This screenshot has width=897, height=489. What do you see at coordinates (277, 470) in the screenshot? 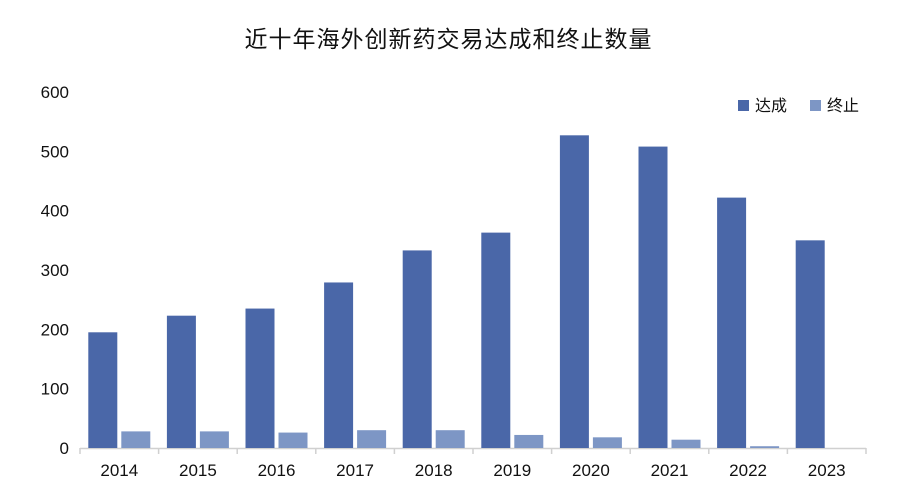
I see `x-tick-label: 2016` at bounding box center [277, 470].